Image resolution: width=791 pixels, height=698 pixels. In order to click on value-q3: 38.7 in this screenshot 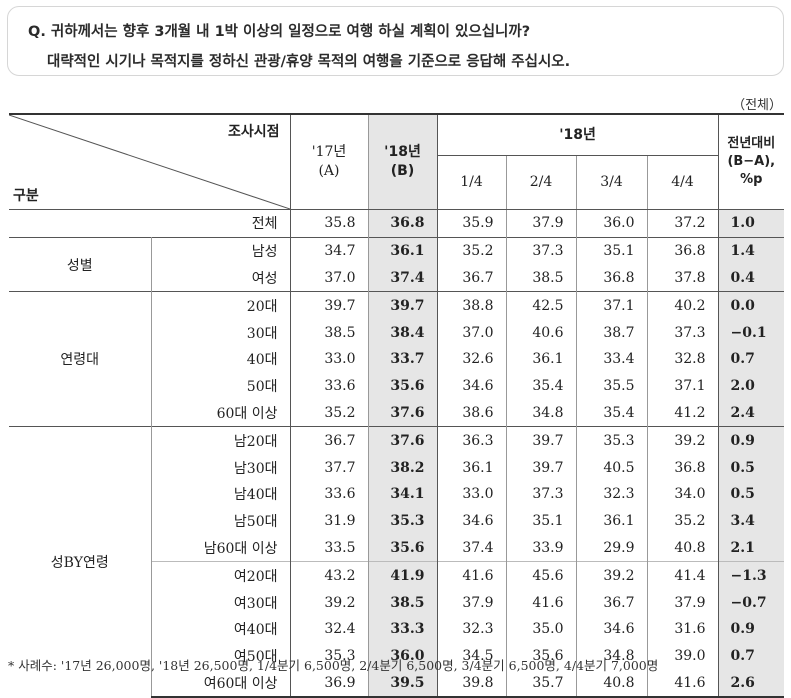, I will do `click(611, 332)`.